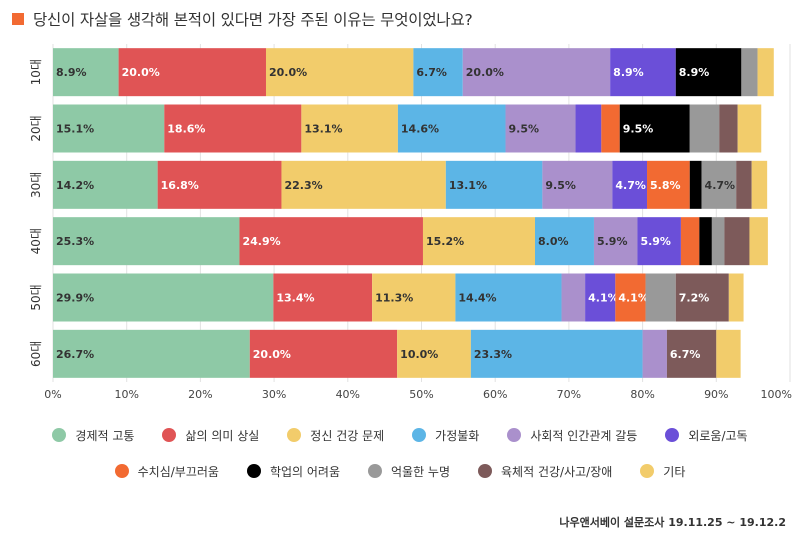 This screenshot has width=800, height=537. What do you see at coordinates (400, 471) in the screenshot?
I see `legend-row: 수치심/부끄러움 학업의 어려움 억울한 누명 육체적 건강/사고/장애 기타` at bounding box center [400, 471].